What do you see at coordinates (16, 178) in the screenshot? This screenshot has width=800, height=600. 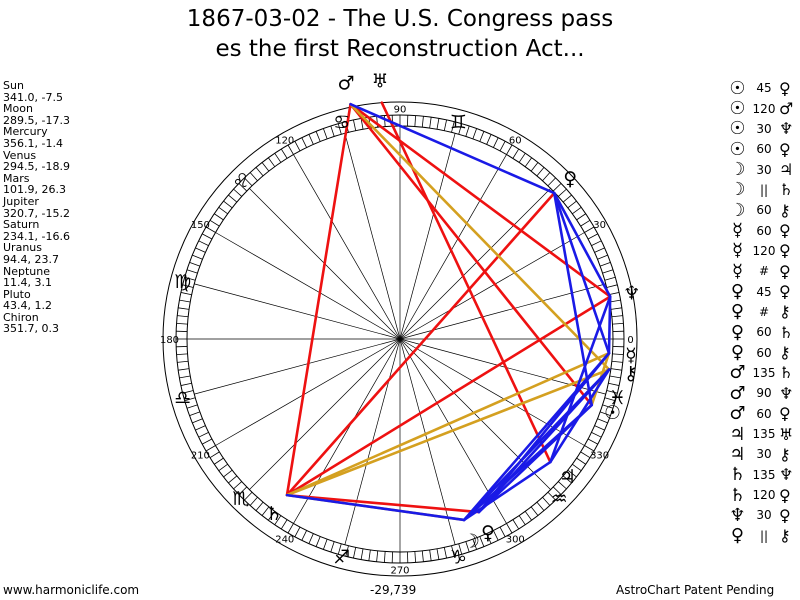 I see `planet-name: Mars` at bounding box center [16, 178].